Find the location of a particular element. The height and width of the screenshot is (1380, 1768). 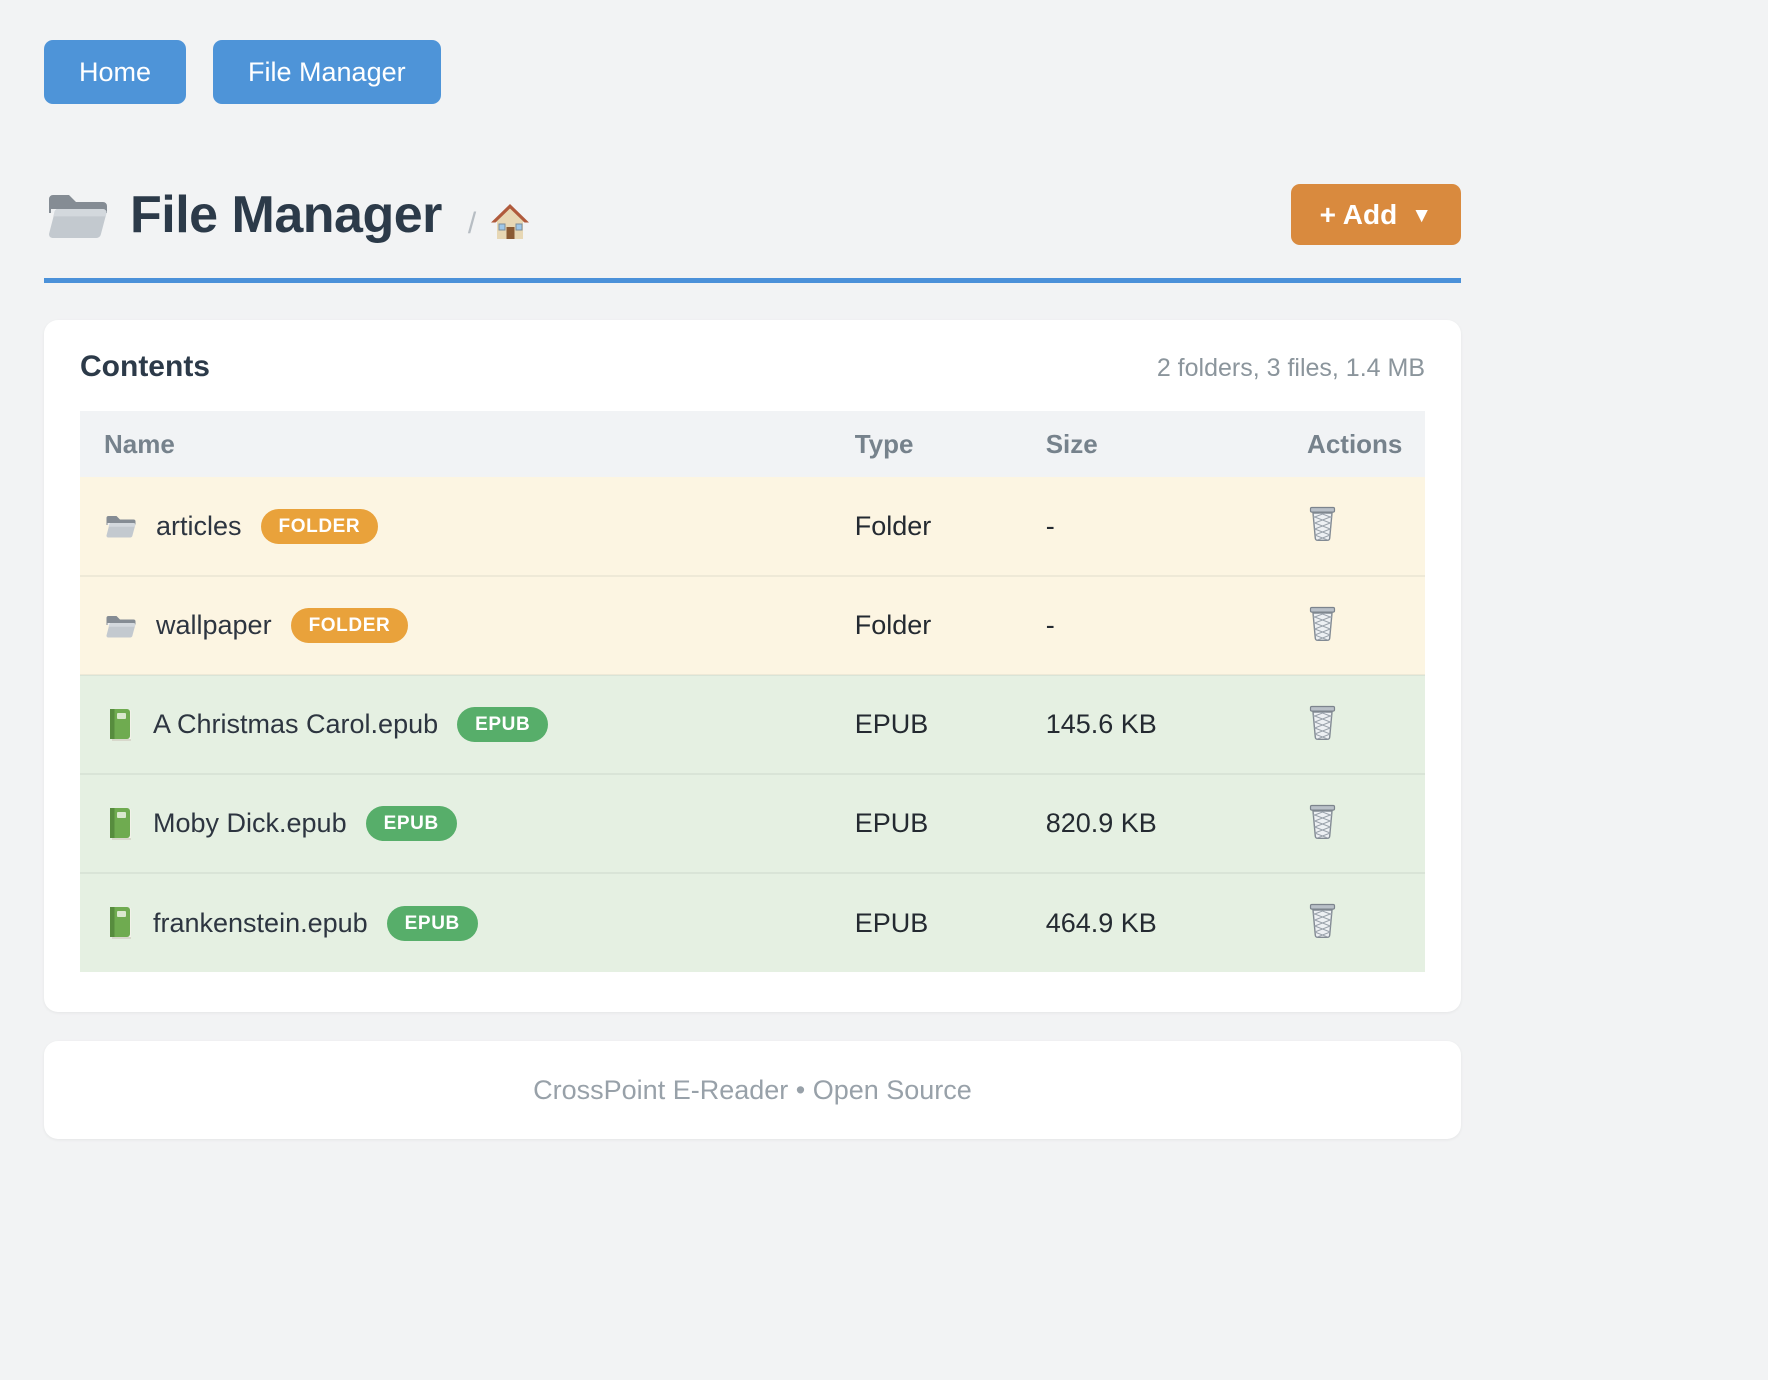

file-name: articles is located at coordinates (199, 525).